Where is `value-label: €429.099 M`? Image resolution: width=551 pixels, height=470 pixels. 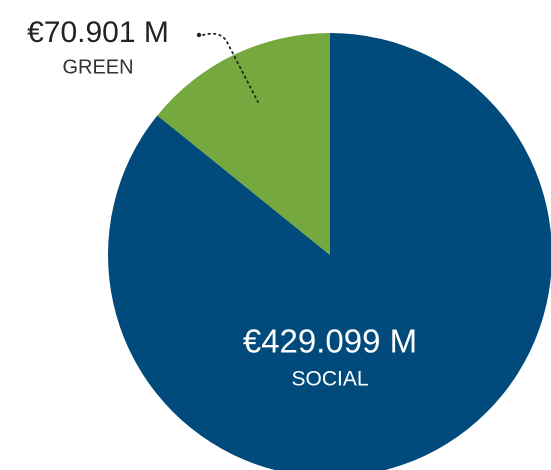
value-label: €429.099 M is located at coordinates (330, 341).